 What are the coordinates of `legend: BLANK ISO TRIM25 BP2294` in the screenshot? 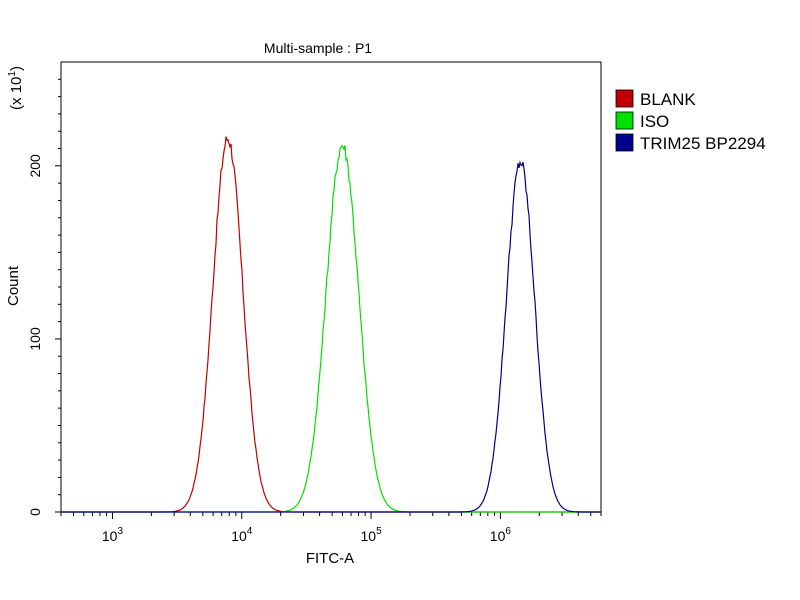 It's located at (690, 121).